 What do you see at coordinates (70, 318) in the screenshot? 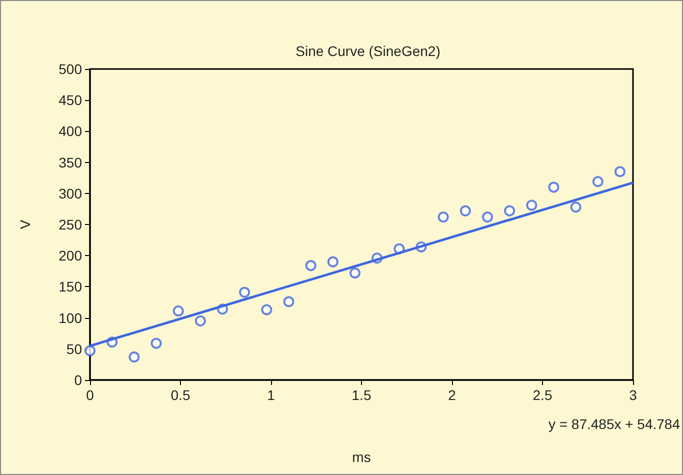
I see `y-tick-label: 100` at bounding box center [70, 318].